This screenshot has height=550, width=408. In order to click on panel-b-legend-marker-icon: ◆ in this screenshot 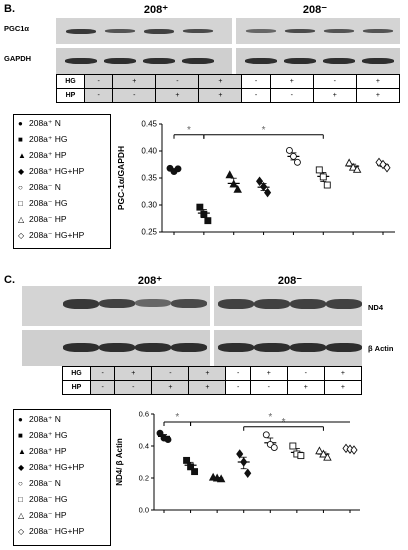, I will do `click(21, 171)`.